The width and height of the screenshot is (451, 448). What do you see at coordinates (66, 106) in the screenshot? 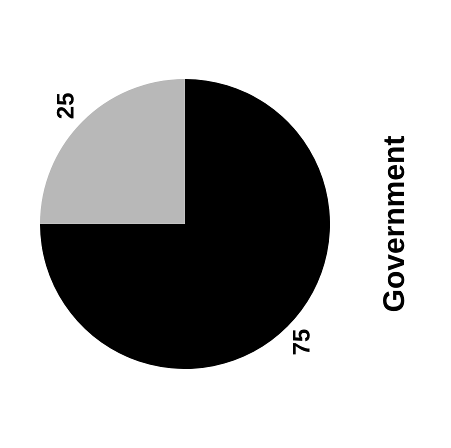
I see `data-label: 25` at bounding box center [66, 106].